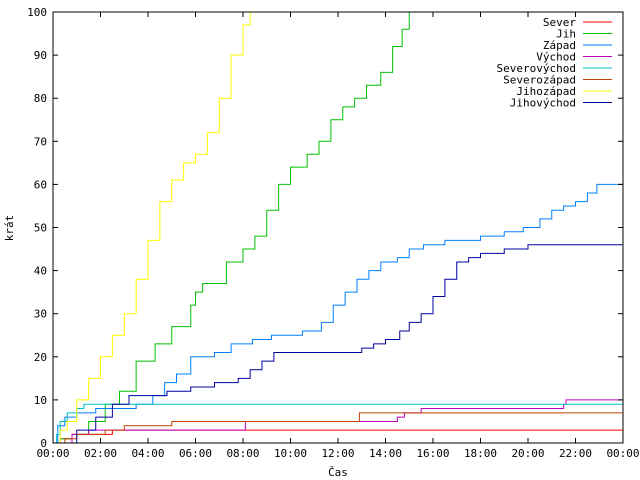 Image resolution: width=640 pixels, height=480 pixels. Describe the element at coordinates (40, 314) in the screenshot. I see `y-tick-label: 30` at that location.